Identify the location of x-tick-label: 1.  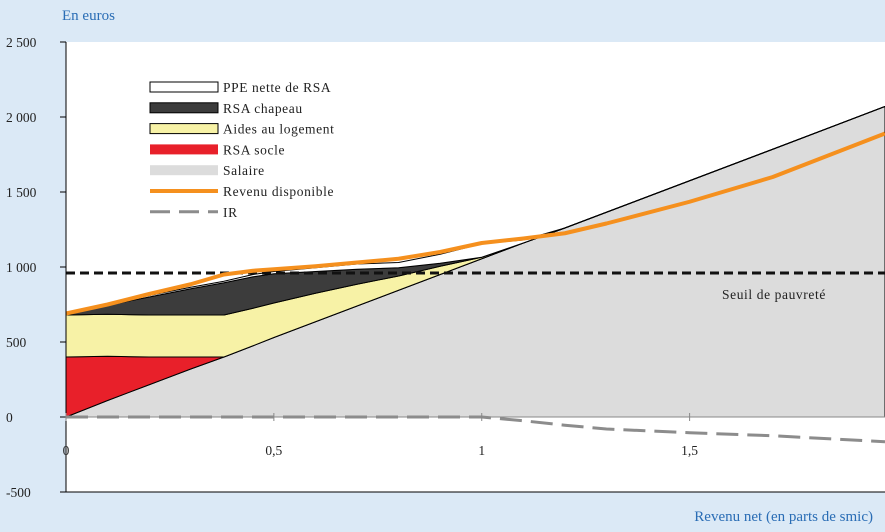
(481, 450).